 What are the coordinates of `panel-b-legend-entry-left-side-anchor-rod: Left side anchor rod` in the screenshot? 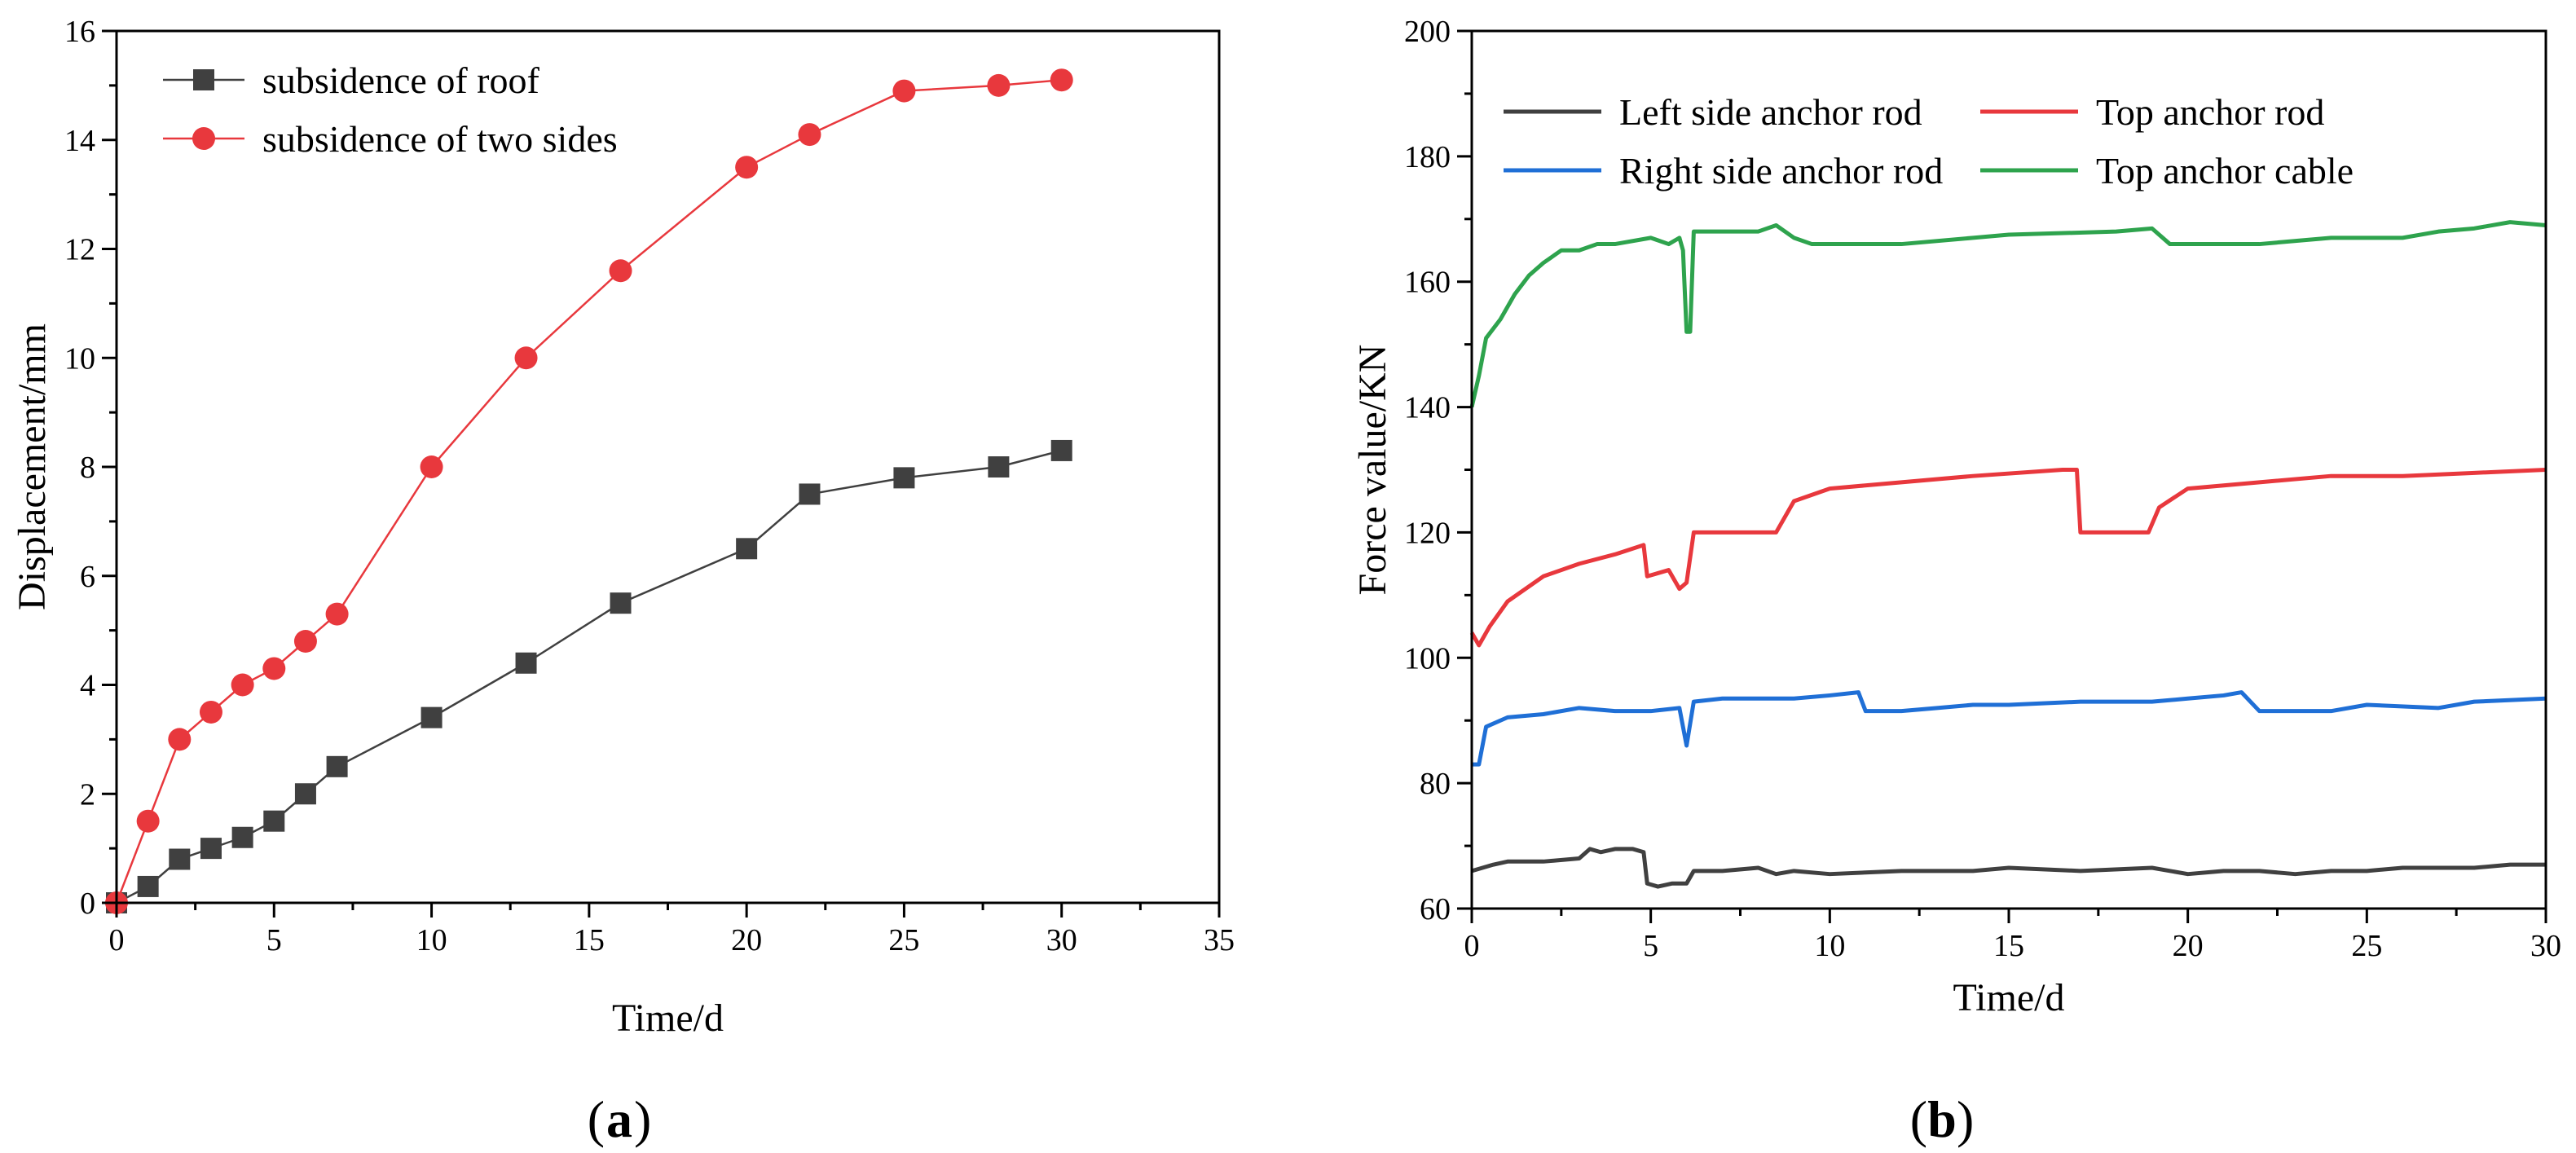 It's located at (1713, 112).